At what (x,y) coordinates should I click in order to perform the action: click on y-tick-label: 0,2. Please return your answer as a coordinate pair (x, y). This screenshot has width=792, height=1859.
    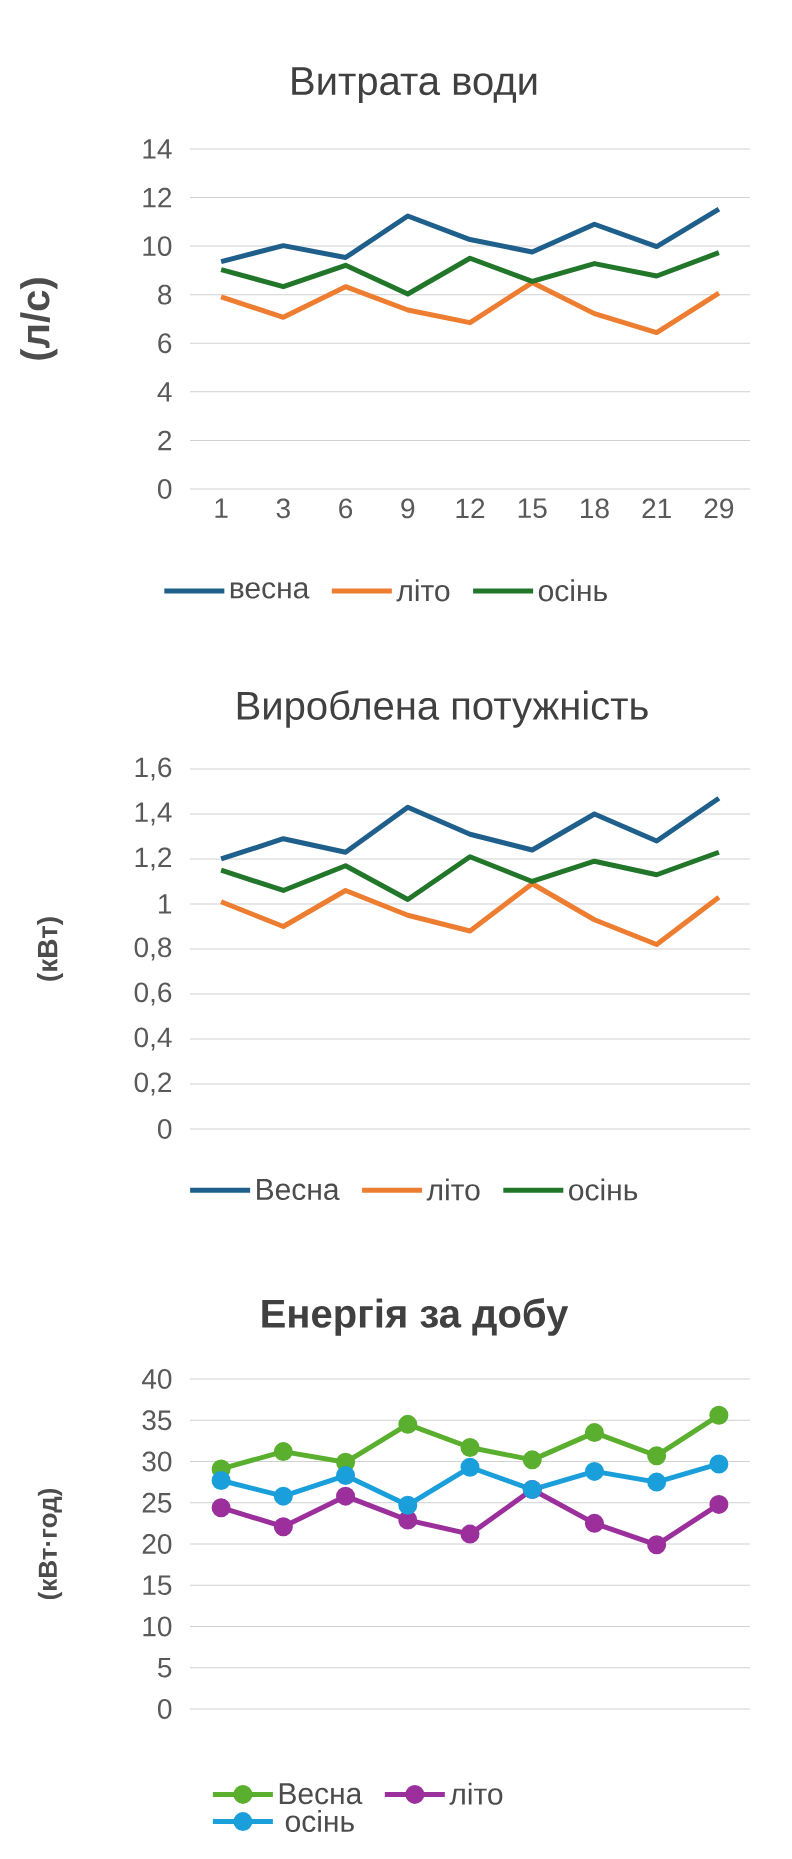
    Looking at the image, I should click on (153, 1084).